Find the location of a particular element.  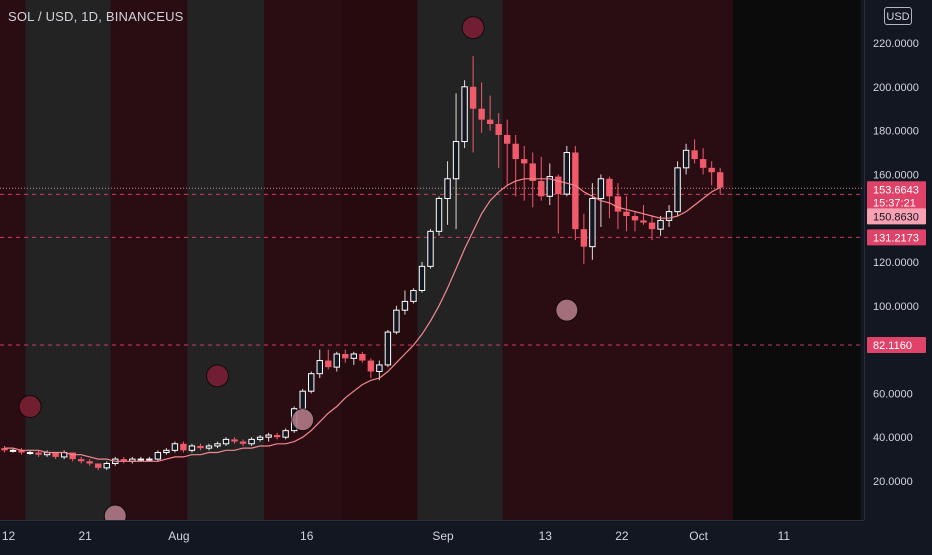

y-tick-label: 200.0000 is located at coordinates (896, 88).